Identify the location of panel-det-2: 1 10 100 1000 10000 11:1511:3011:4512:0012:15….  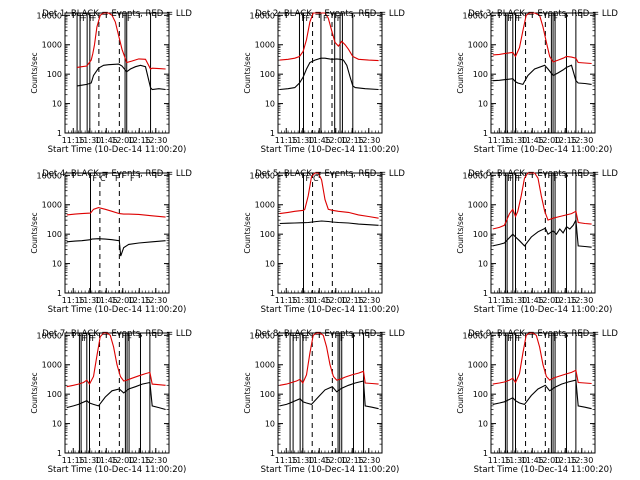
(324, 82).